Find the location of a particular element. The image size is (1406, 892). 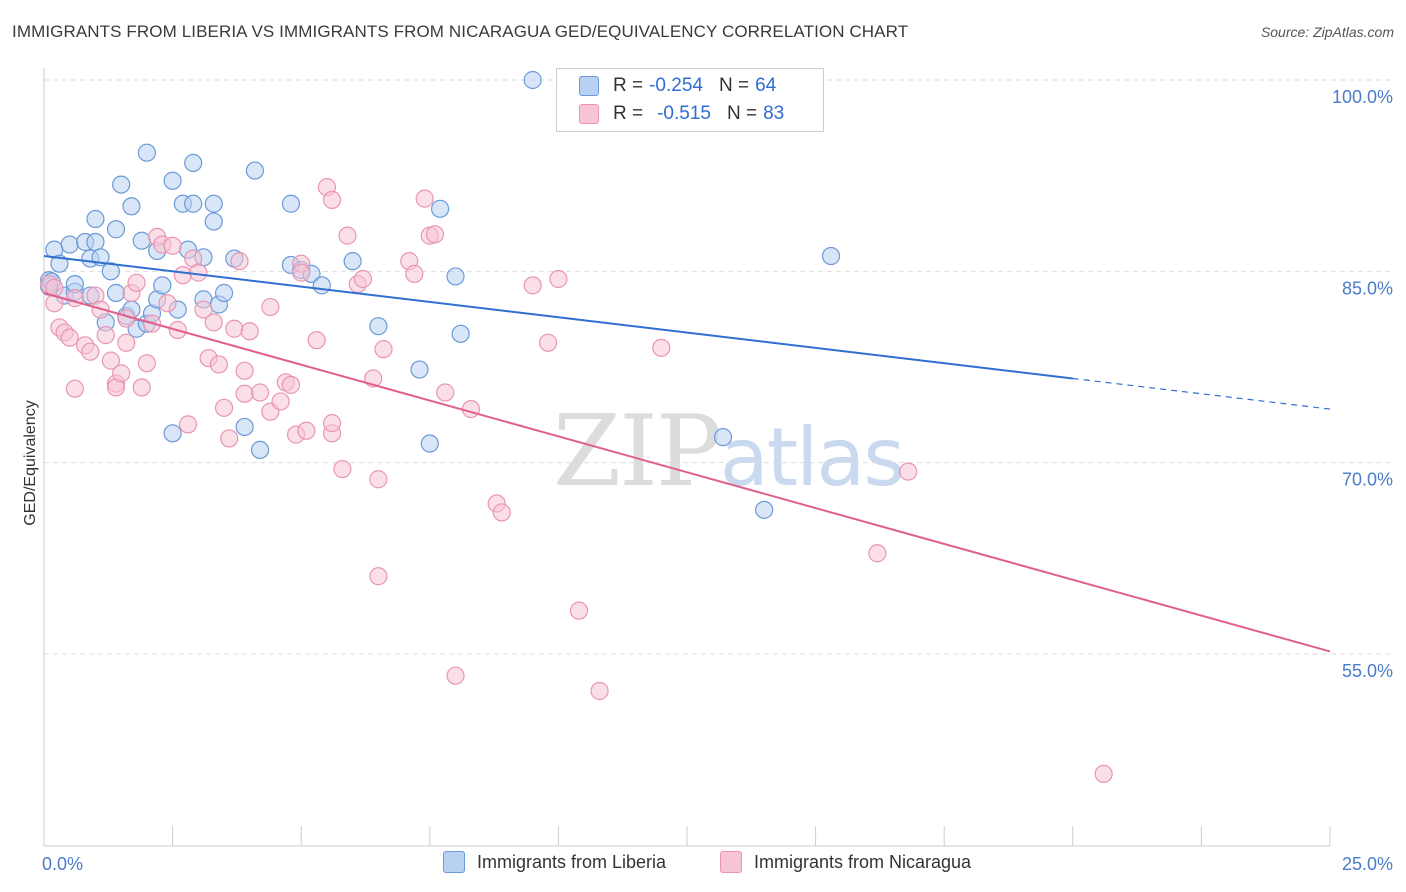

liberia-swatch is located at coordinates (589, 86).